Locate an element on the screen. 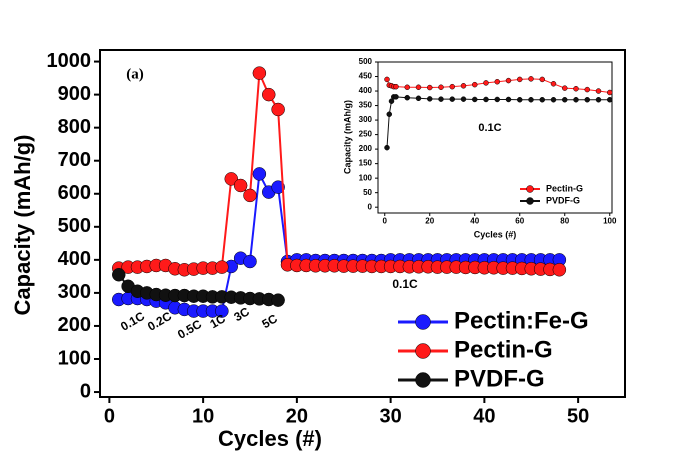 Image resolution: width=697 pixels, height=464 pixels. annotation: 1C is located at coordinates (217, 321).